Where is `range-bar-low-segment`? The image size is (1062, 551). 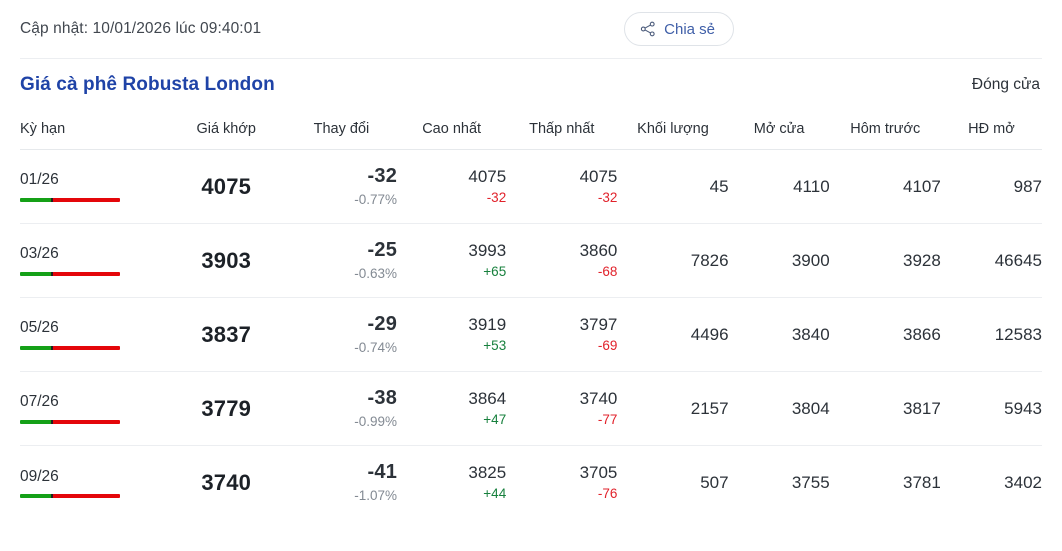 range-bar-low-segment is located at coordinates (35, 199).